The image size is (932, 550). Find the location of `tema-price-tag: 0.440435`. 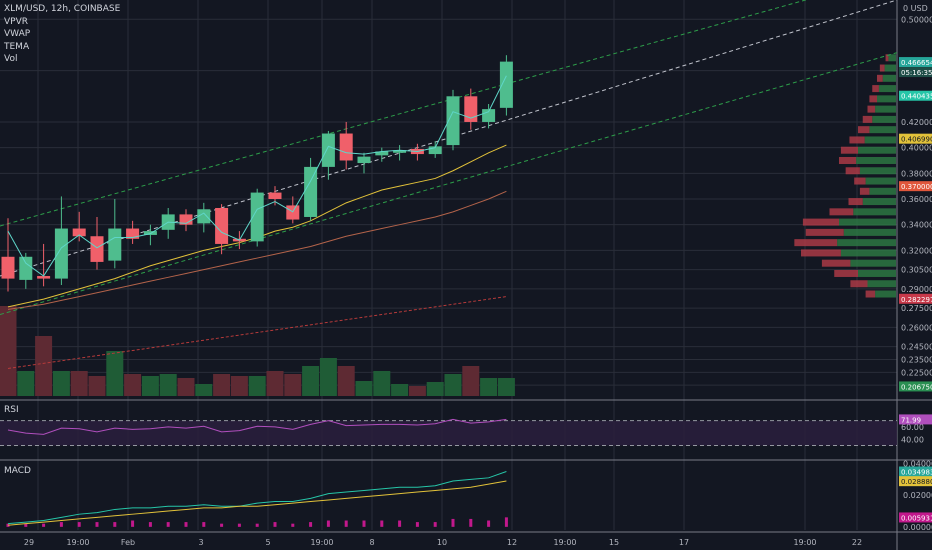

tema-price-tag: 0.440435 is located at coordinates (916, 97).